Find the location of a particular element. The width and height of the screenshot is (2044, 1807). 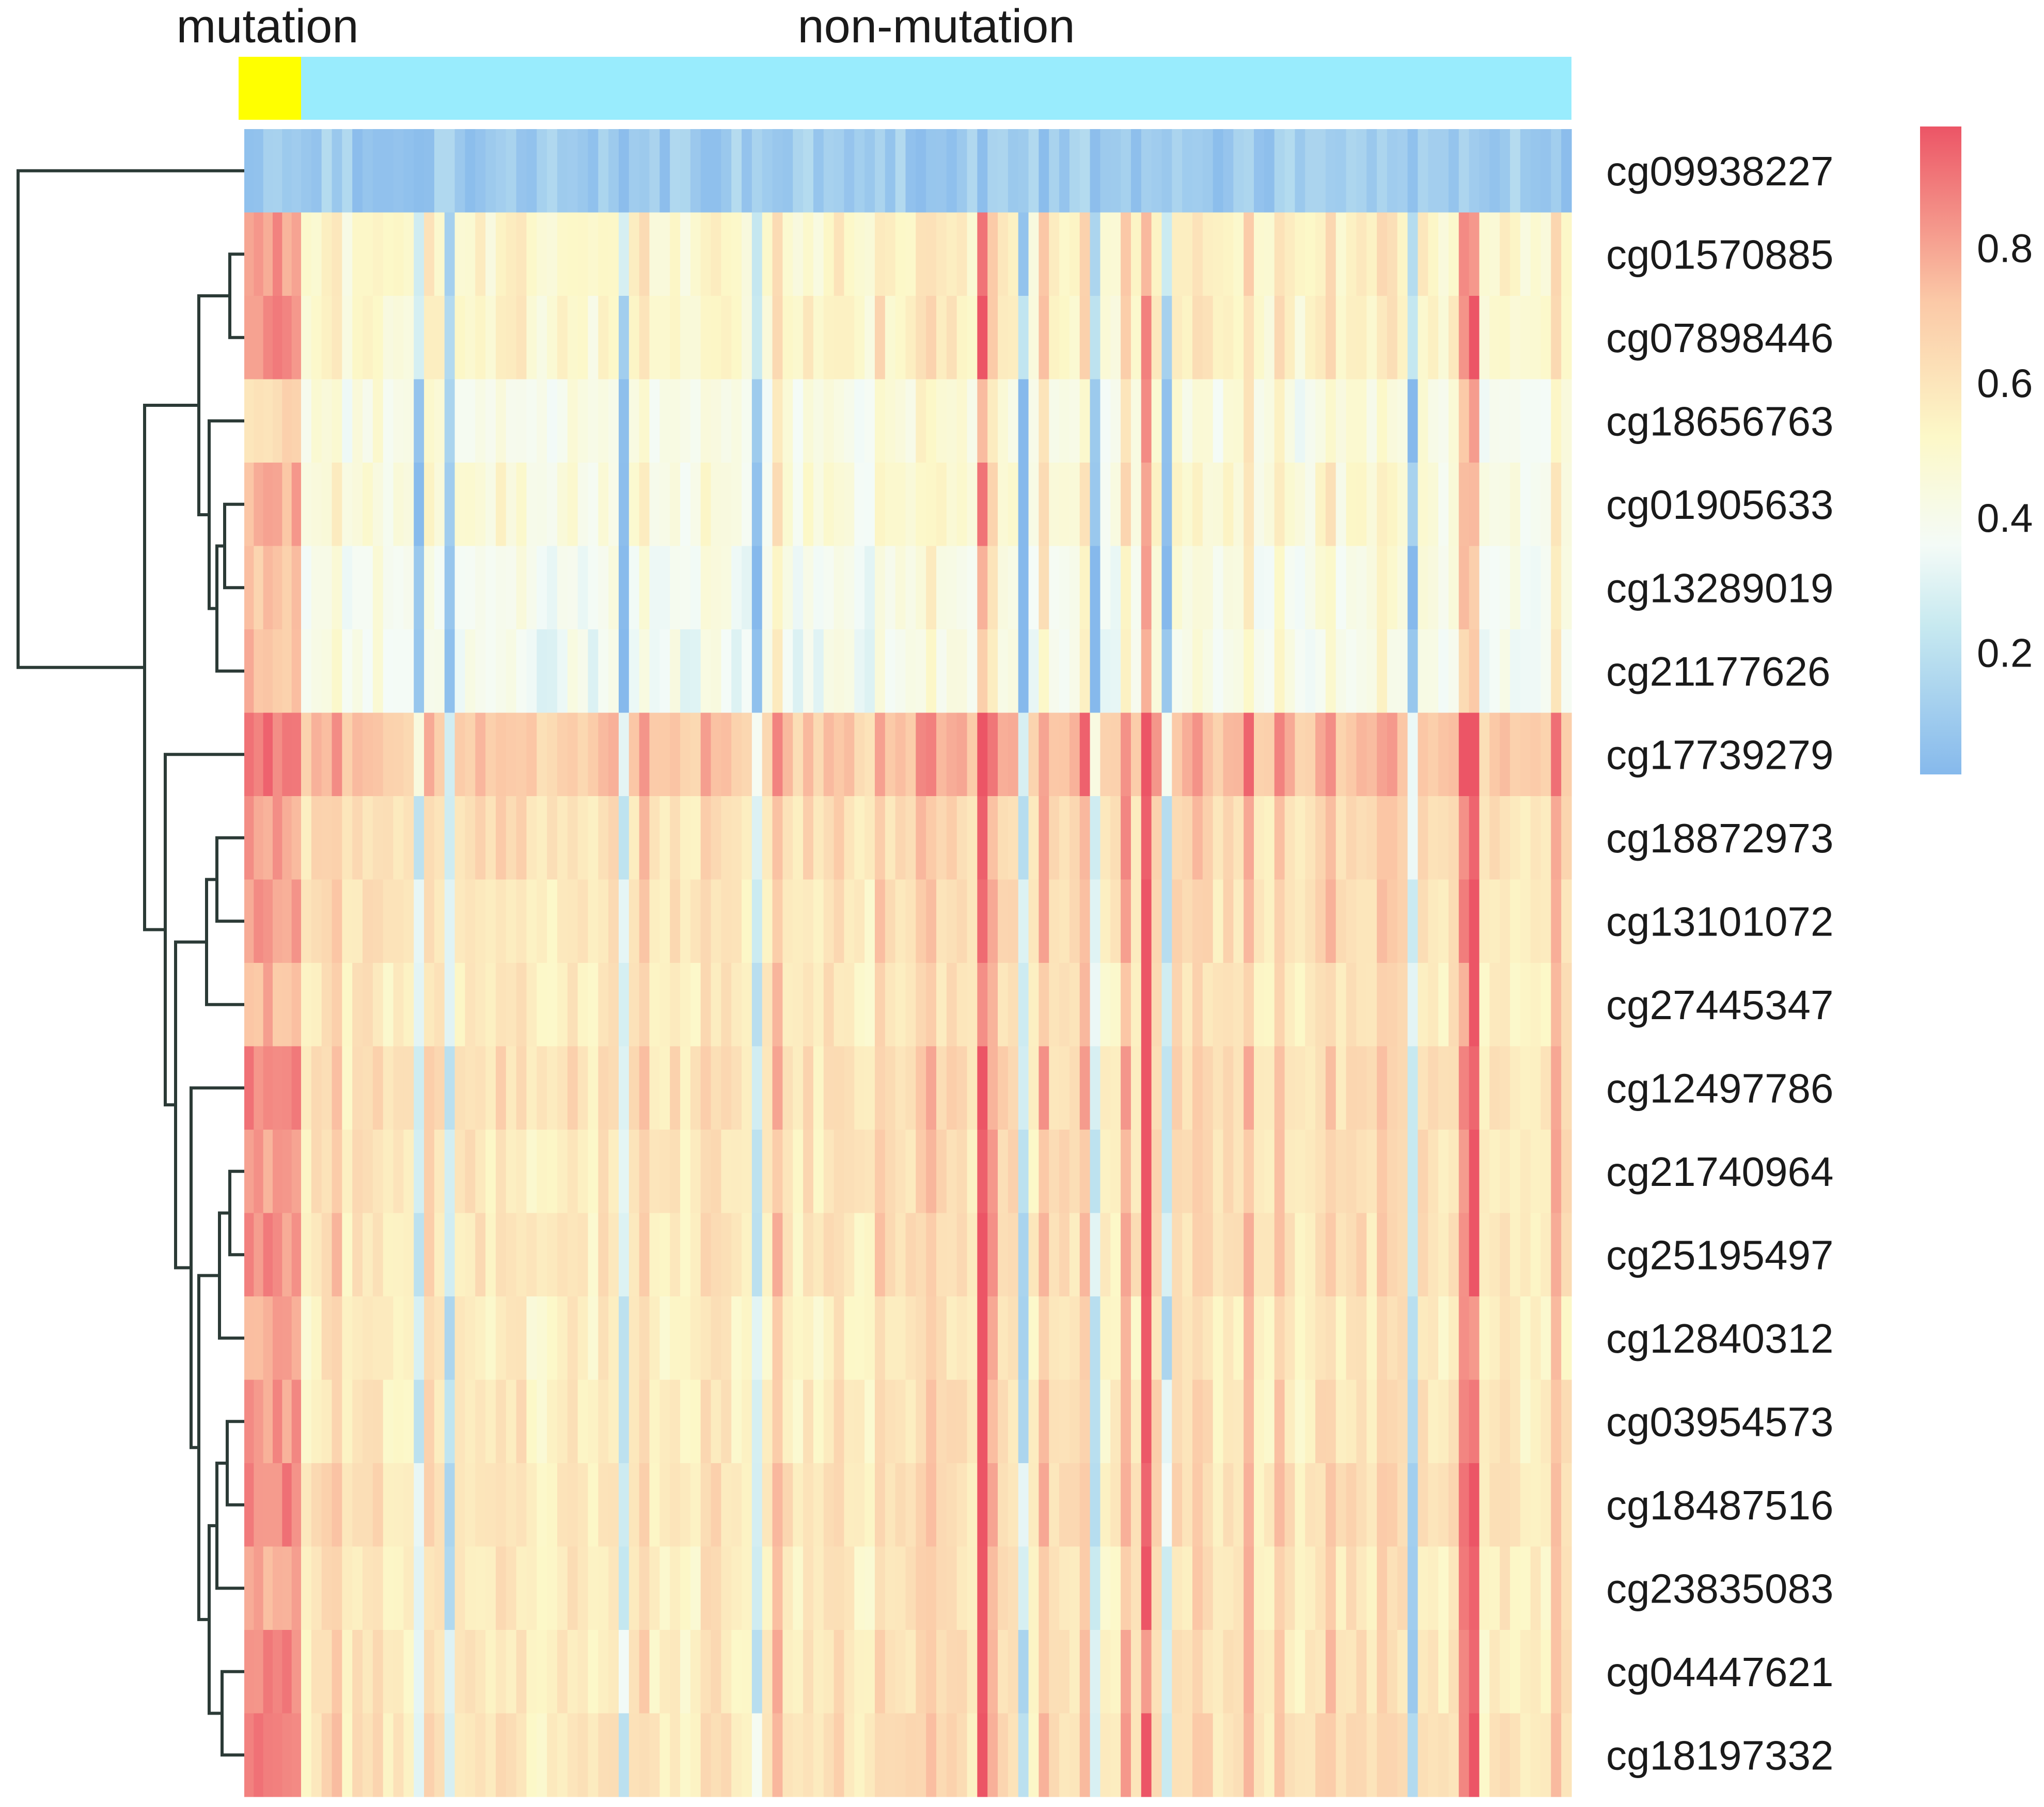

row-label-cg18197332: cg18197332 is located at coordinates (1719, 1755).